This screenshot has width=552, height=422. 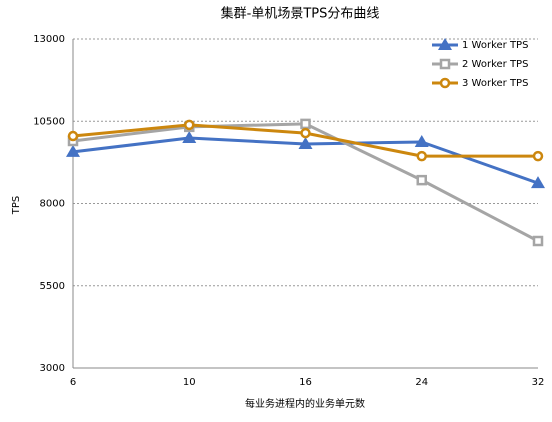 What do you see at coordinates (538, 382) in the screenshot?
I see `x-tick-label: 32` at bounding box center [538, 382].